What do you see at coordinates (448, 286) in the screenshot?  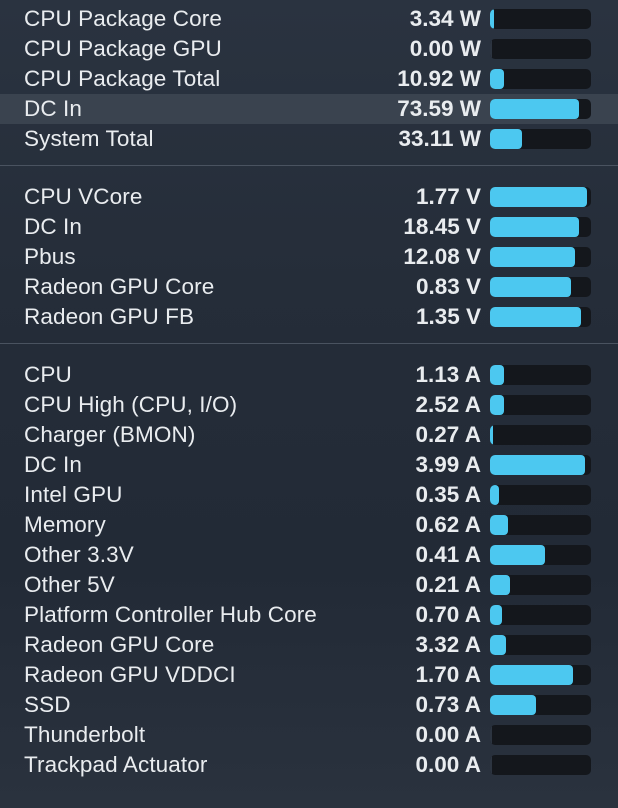 I see `sensor-value: 0.83 V` at bounding box center [448, 286].